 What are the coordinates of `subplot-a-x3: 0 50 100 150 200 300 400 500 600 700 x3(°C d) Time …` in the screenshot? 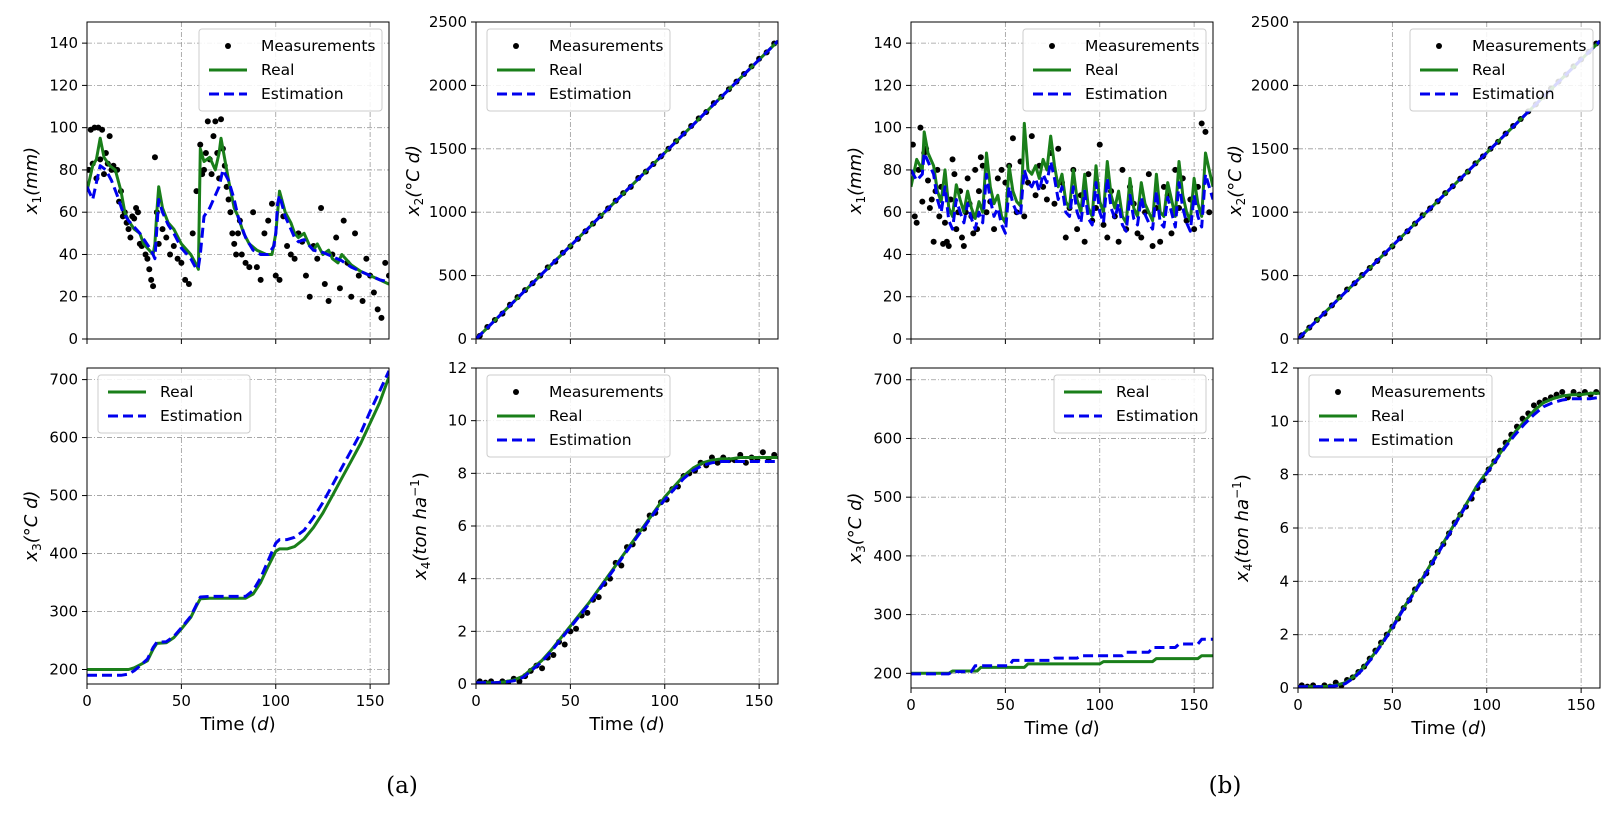 It's located at (205, 551).